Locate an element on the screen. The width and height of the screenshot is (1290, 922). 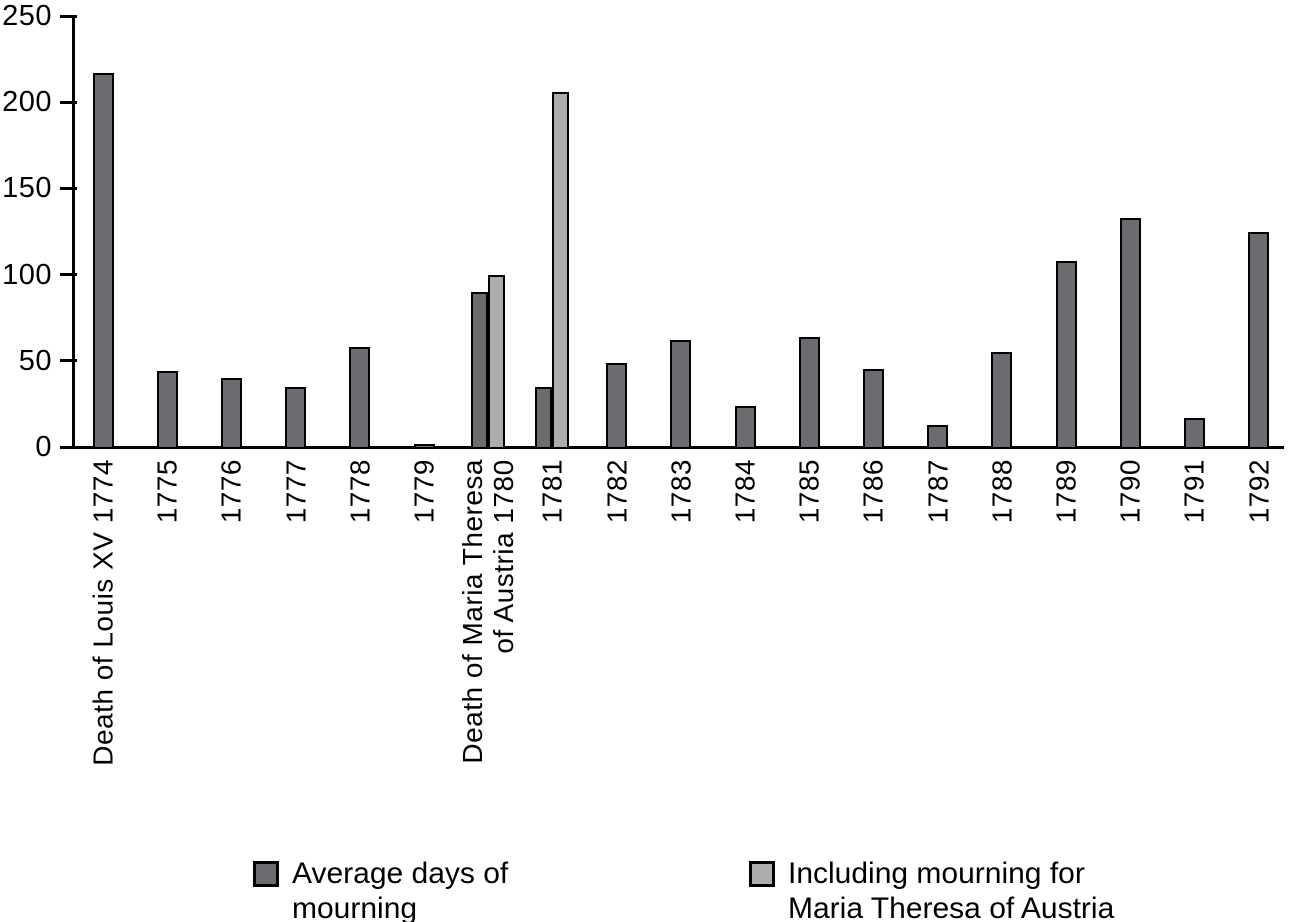
legend-swatch-light is located at coordinates (762, 874).